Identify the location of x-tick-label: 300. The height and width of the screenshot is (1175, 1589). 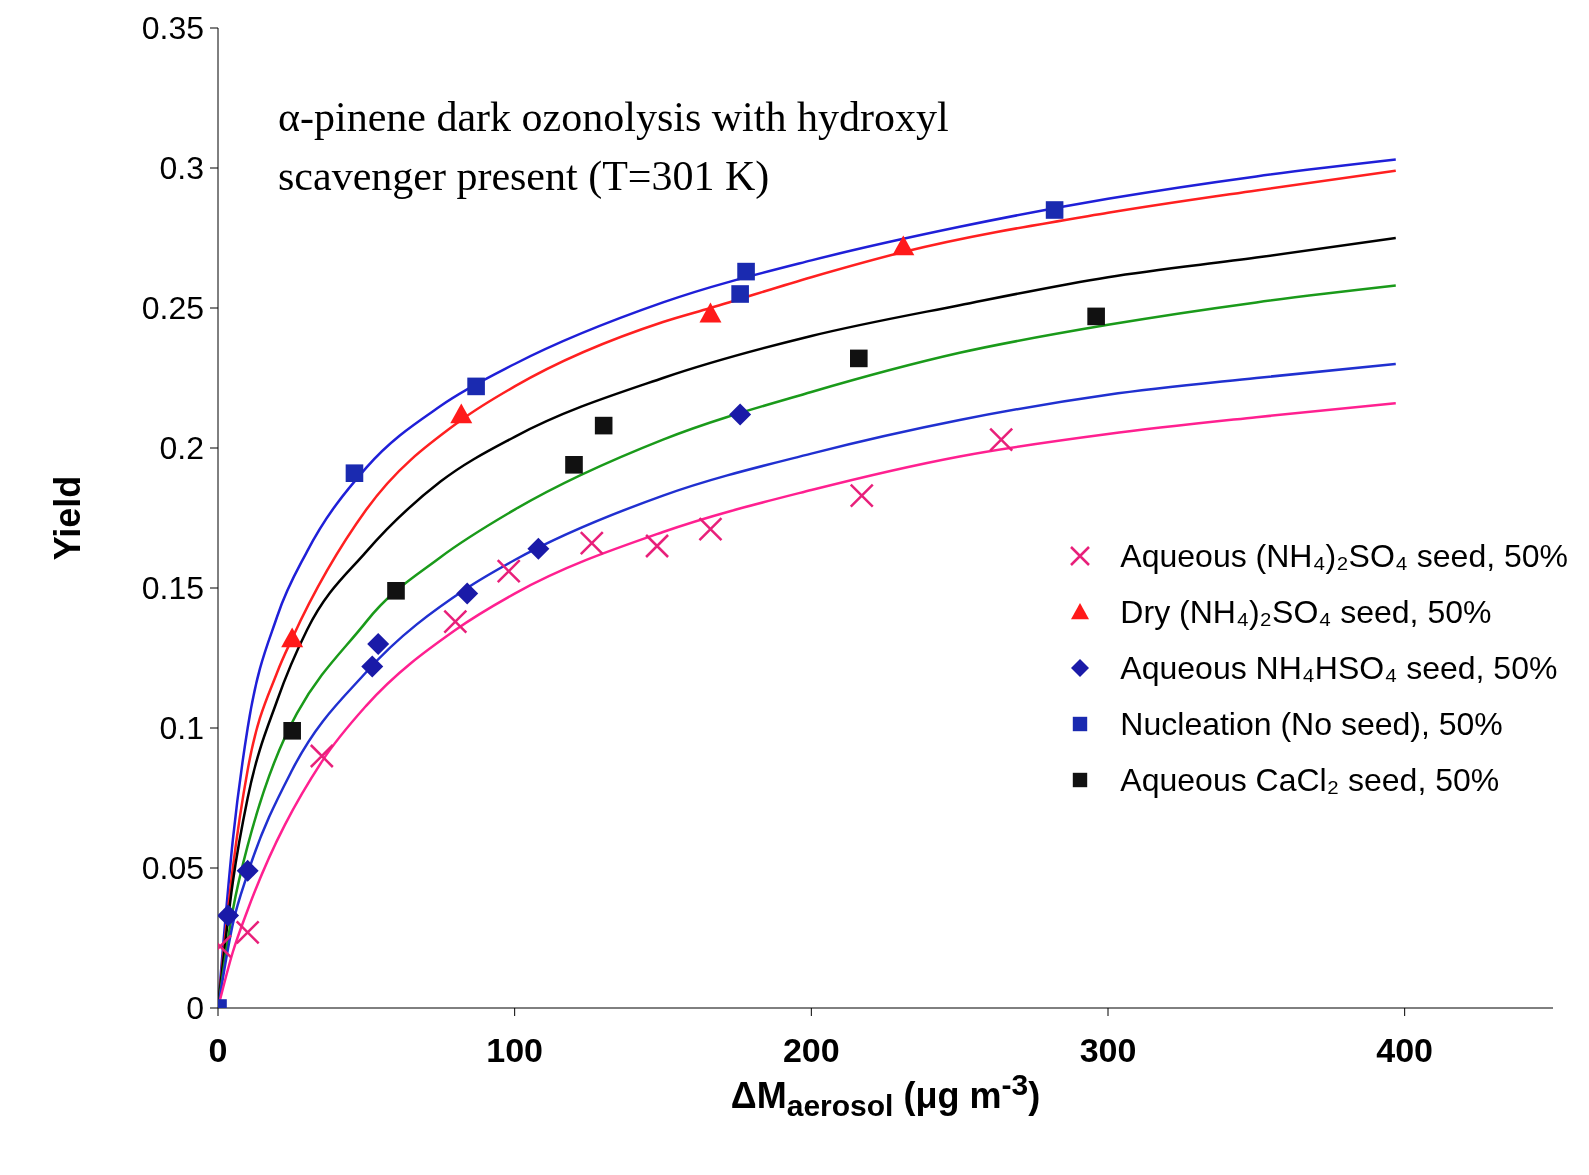
(1108, 1050).